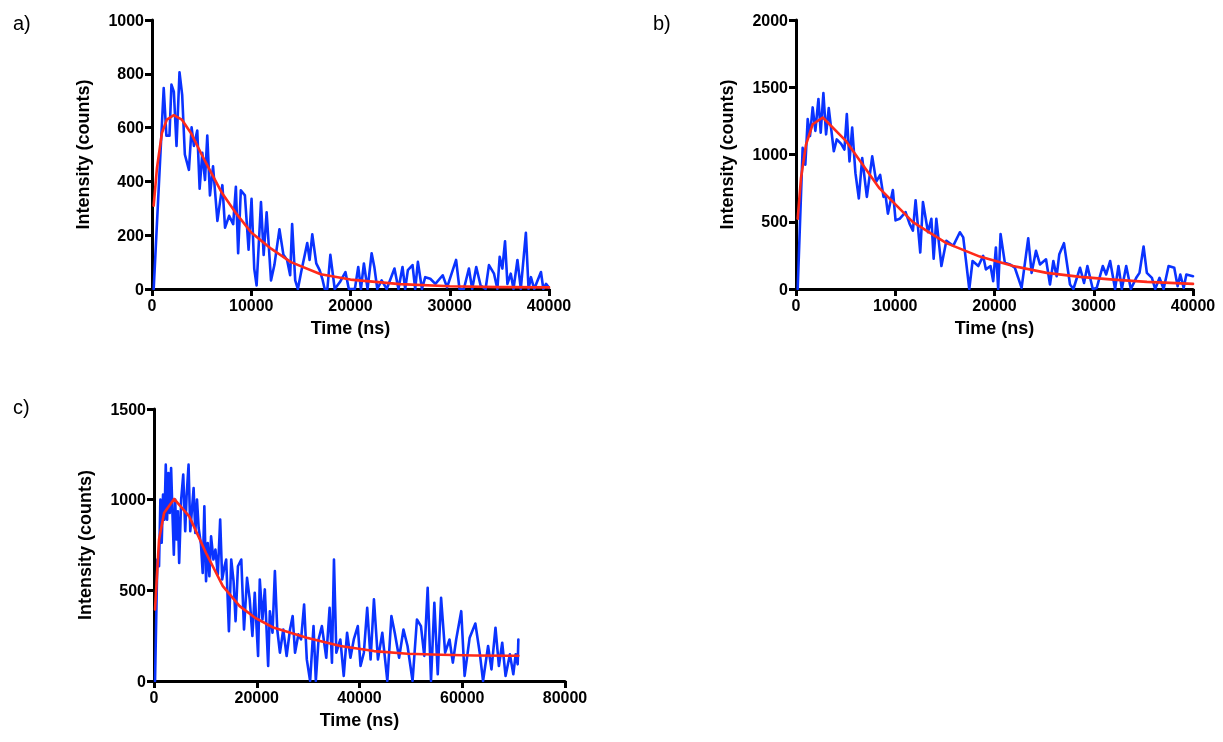 This screenshot has width=1223, height=742. I want to click on y-tick-label: 2000, so click(770, 20).